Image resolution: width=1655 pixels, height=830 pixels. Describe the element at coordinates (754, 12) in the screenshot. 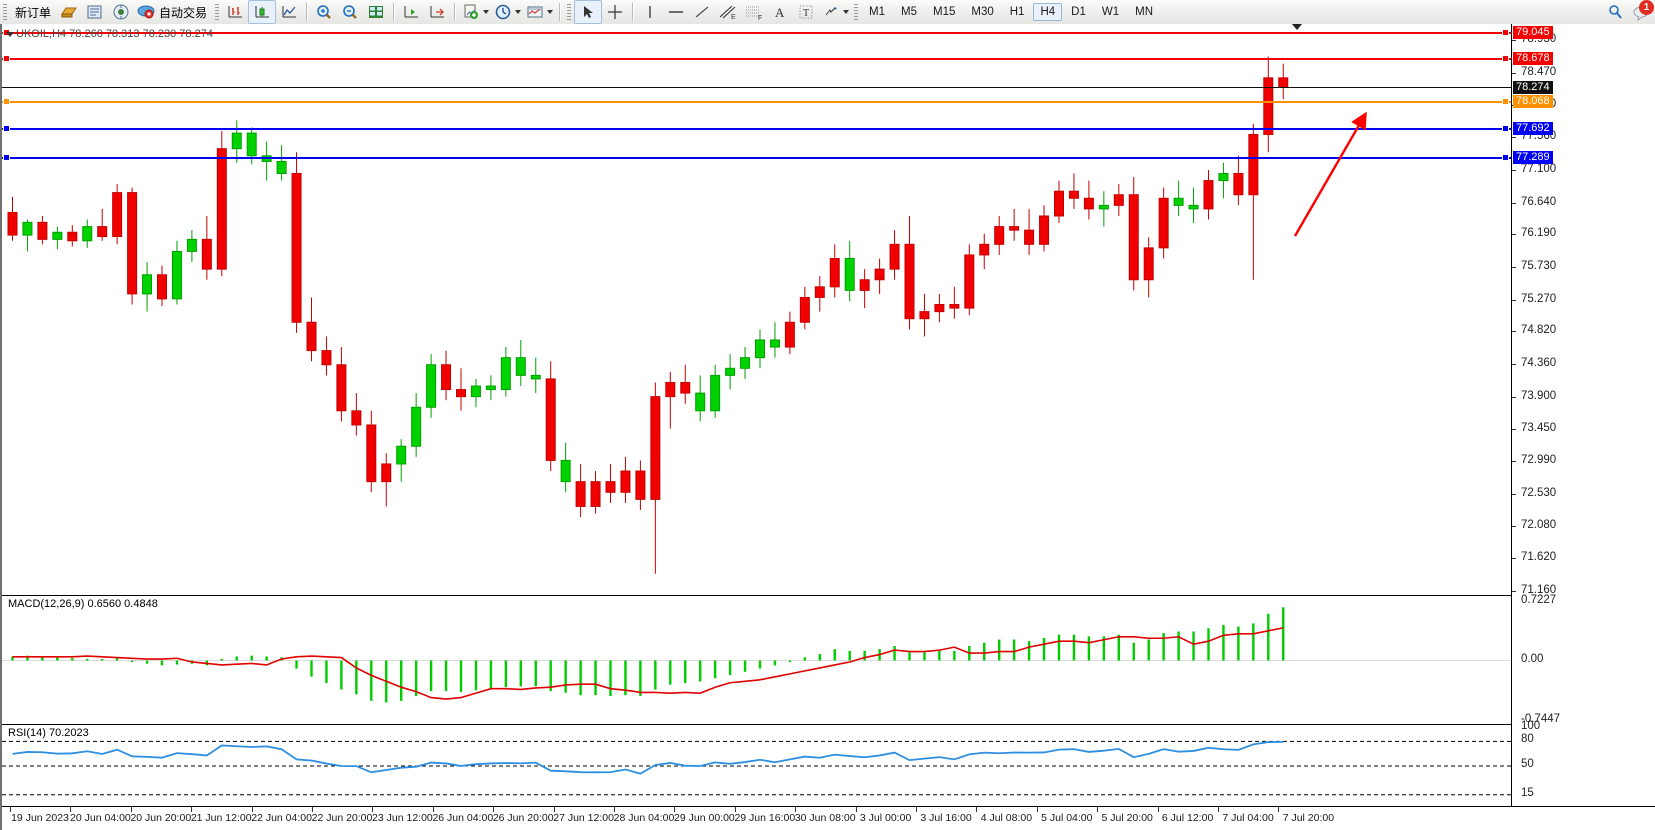

I see `fibonacci-tool: F` at that location.